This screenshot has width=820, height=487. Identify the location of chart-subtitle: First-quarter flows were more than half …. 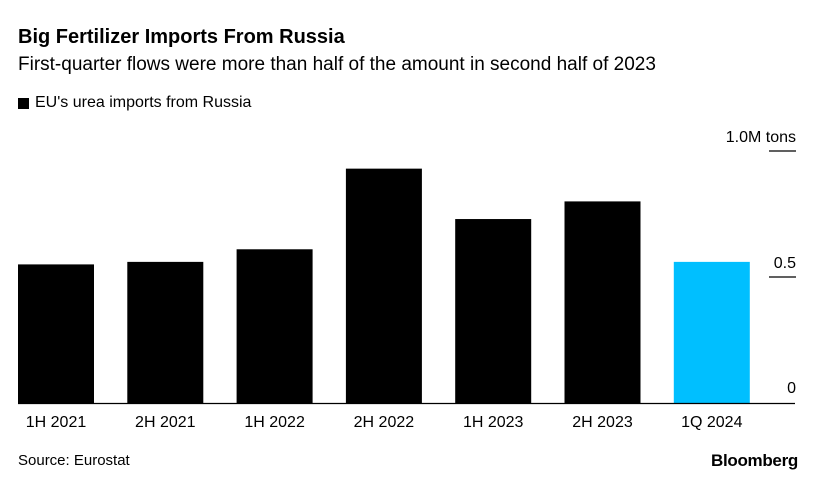
(337, 64).